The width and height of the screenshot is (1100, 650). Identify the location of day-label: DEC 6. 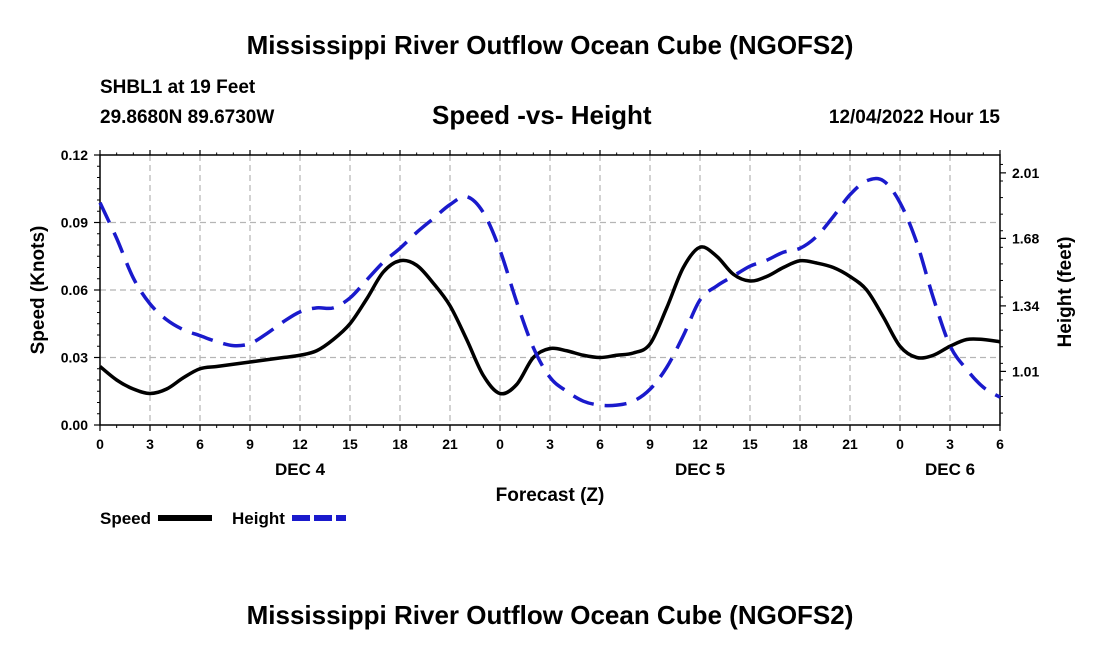
(950, 469).